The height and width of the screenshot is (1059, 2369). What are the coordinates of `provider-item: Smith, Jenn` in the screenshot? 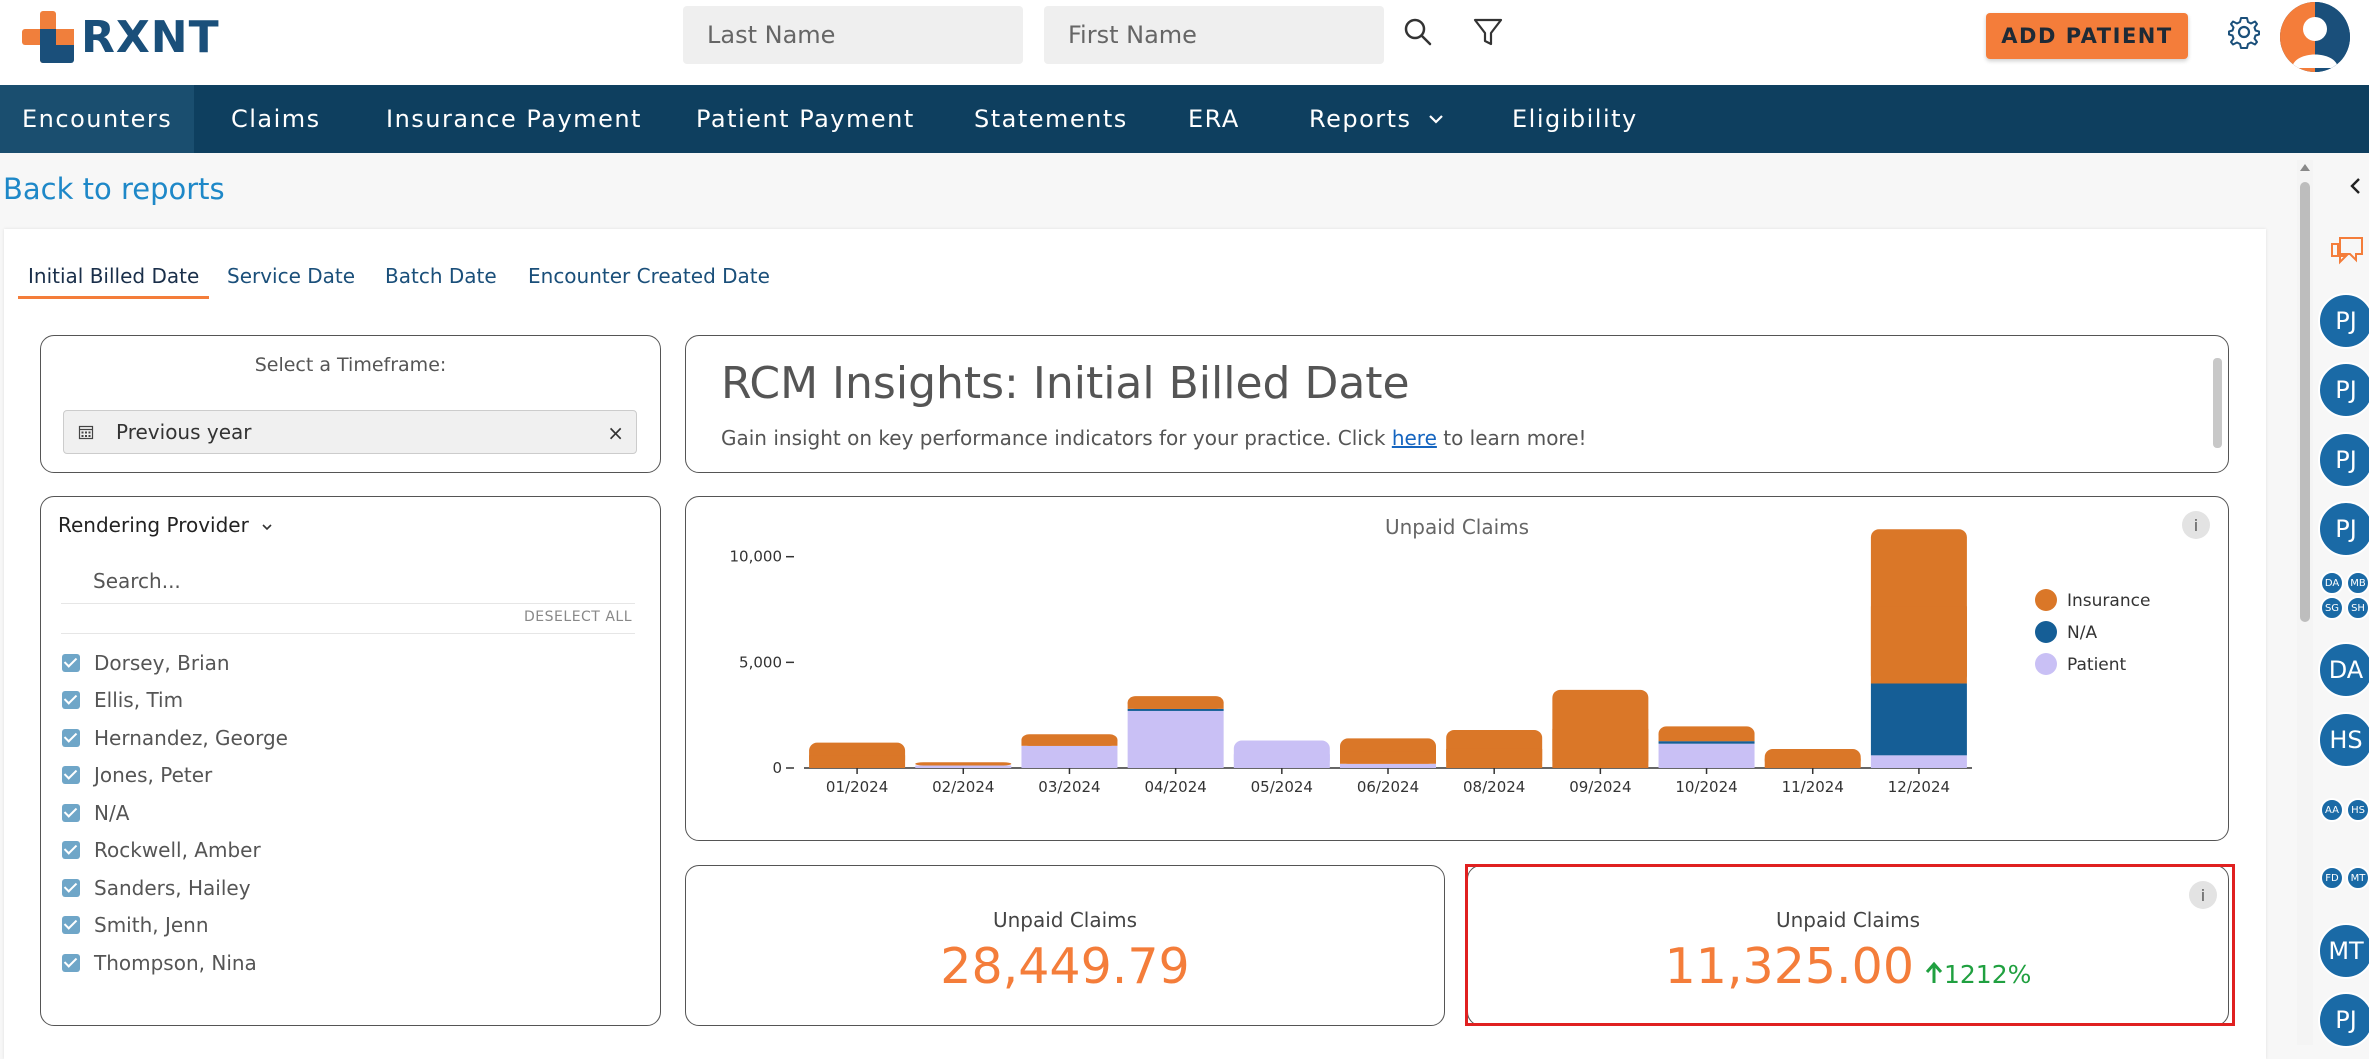 It's located at (135, 925).